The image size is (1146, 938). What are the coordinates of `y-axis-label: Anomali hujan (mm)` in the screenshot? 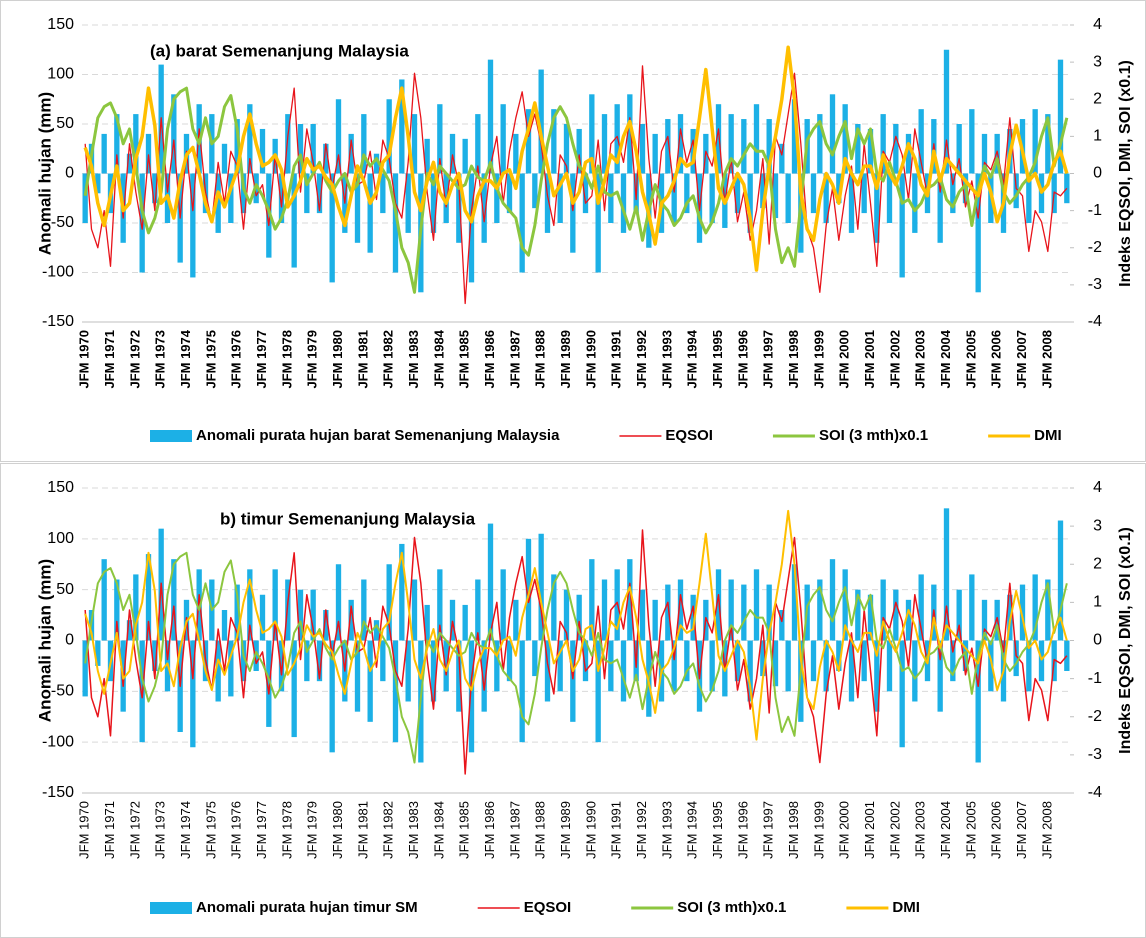 It's located at (44, 640).